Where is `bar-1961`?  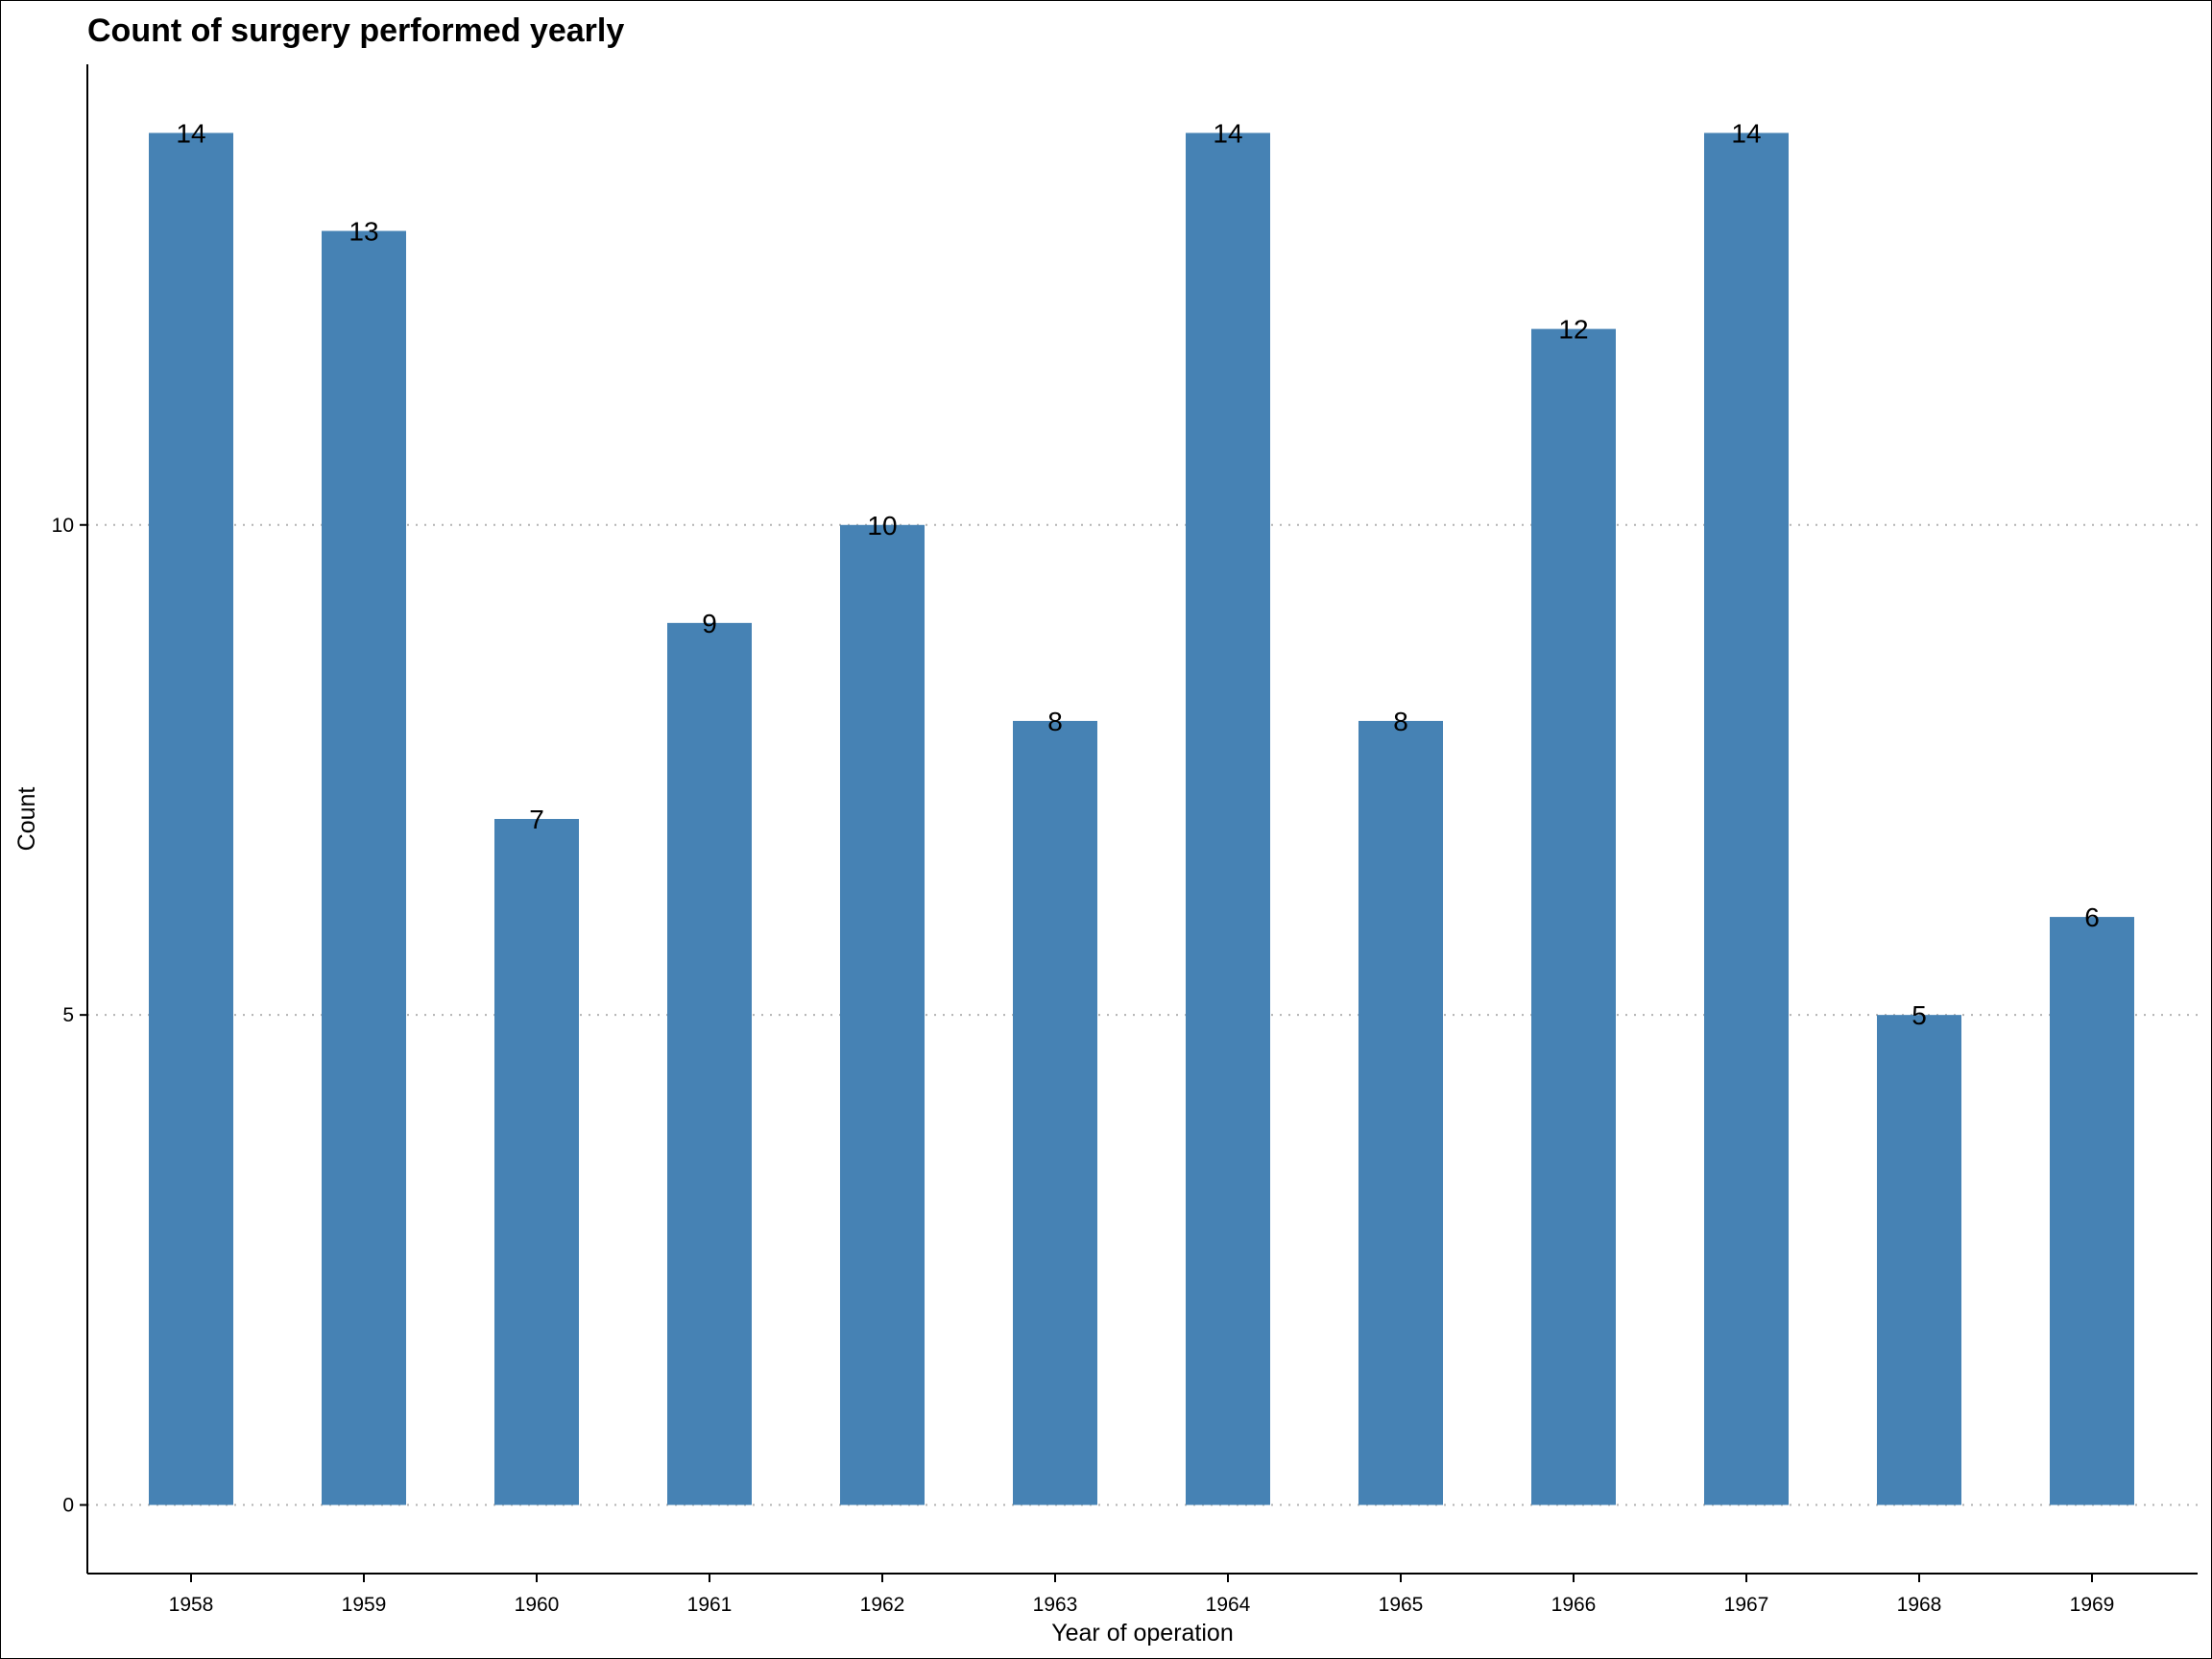
bar-1961 is located at coordinates (710, 1063).